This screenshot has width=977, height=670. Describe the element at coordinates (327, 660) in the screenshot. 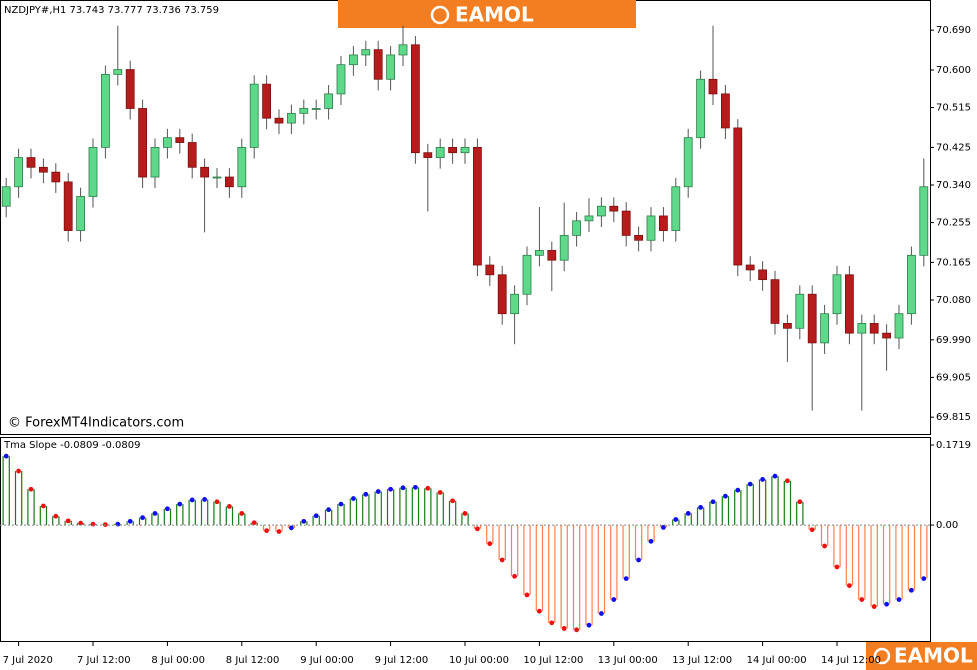

I see `x-tick-label: 9 Jul 00:00` at that location.